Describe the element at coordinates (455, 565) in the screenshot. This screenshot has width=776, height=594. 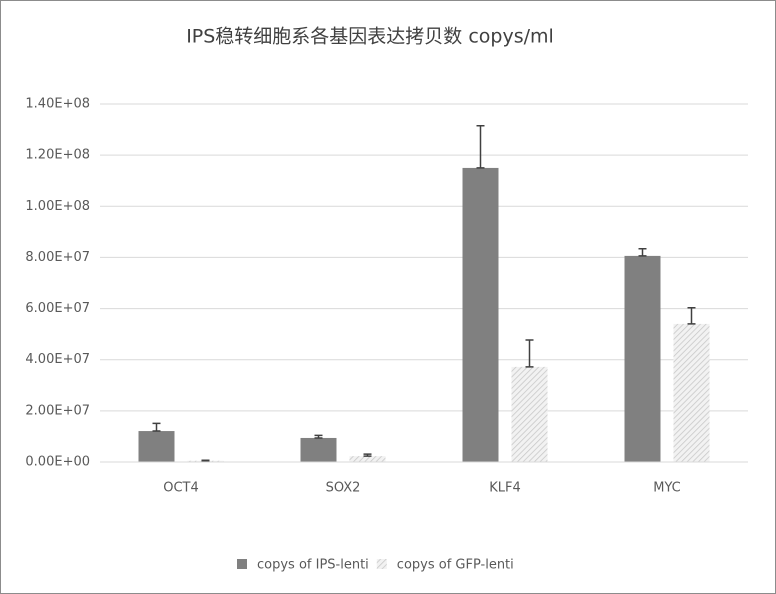
I see `legend-label: copys of GFP-lenti` at that location.